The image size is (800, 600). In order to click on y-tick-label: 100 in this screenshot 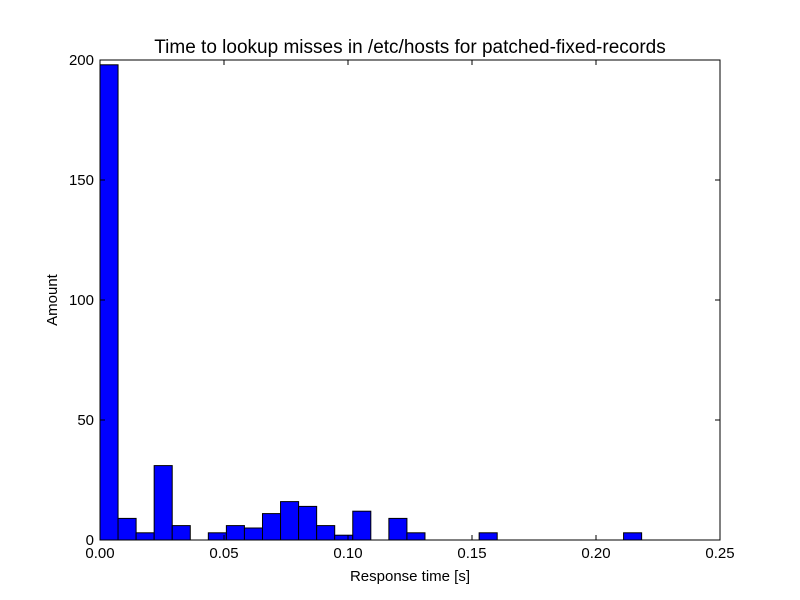, I will do `click(81, 300)`.